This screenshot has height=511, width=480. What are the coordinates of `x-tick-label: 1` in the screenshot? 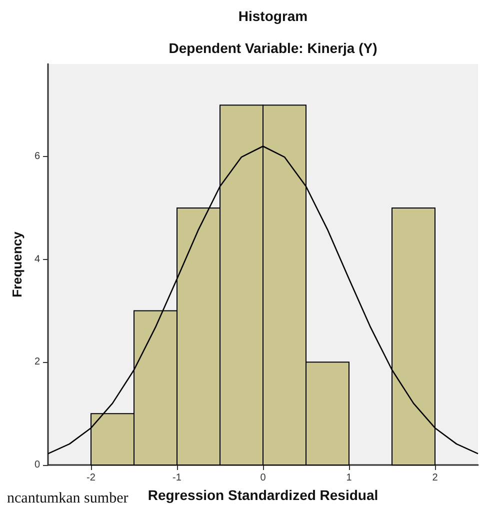 It's located at (349, 478).